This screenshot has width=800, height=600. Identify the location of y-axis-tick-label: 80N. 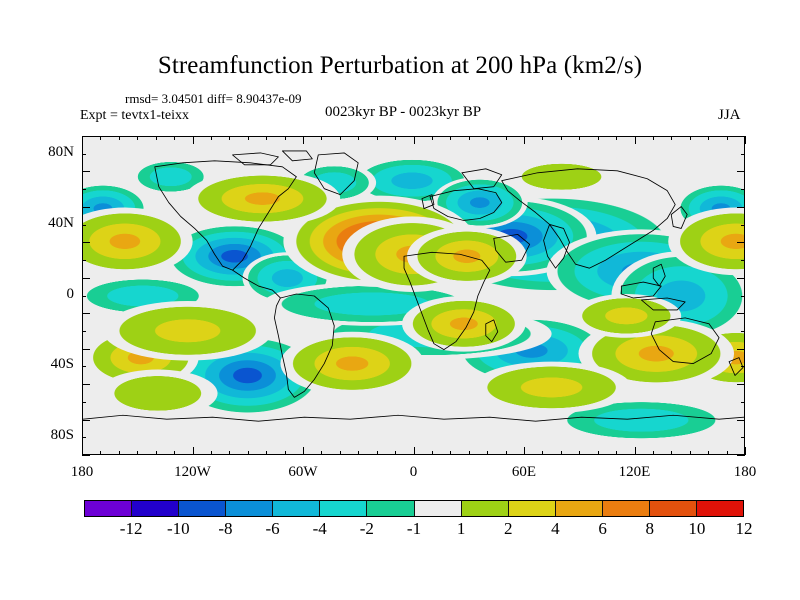
(61, 151).